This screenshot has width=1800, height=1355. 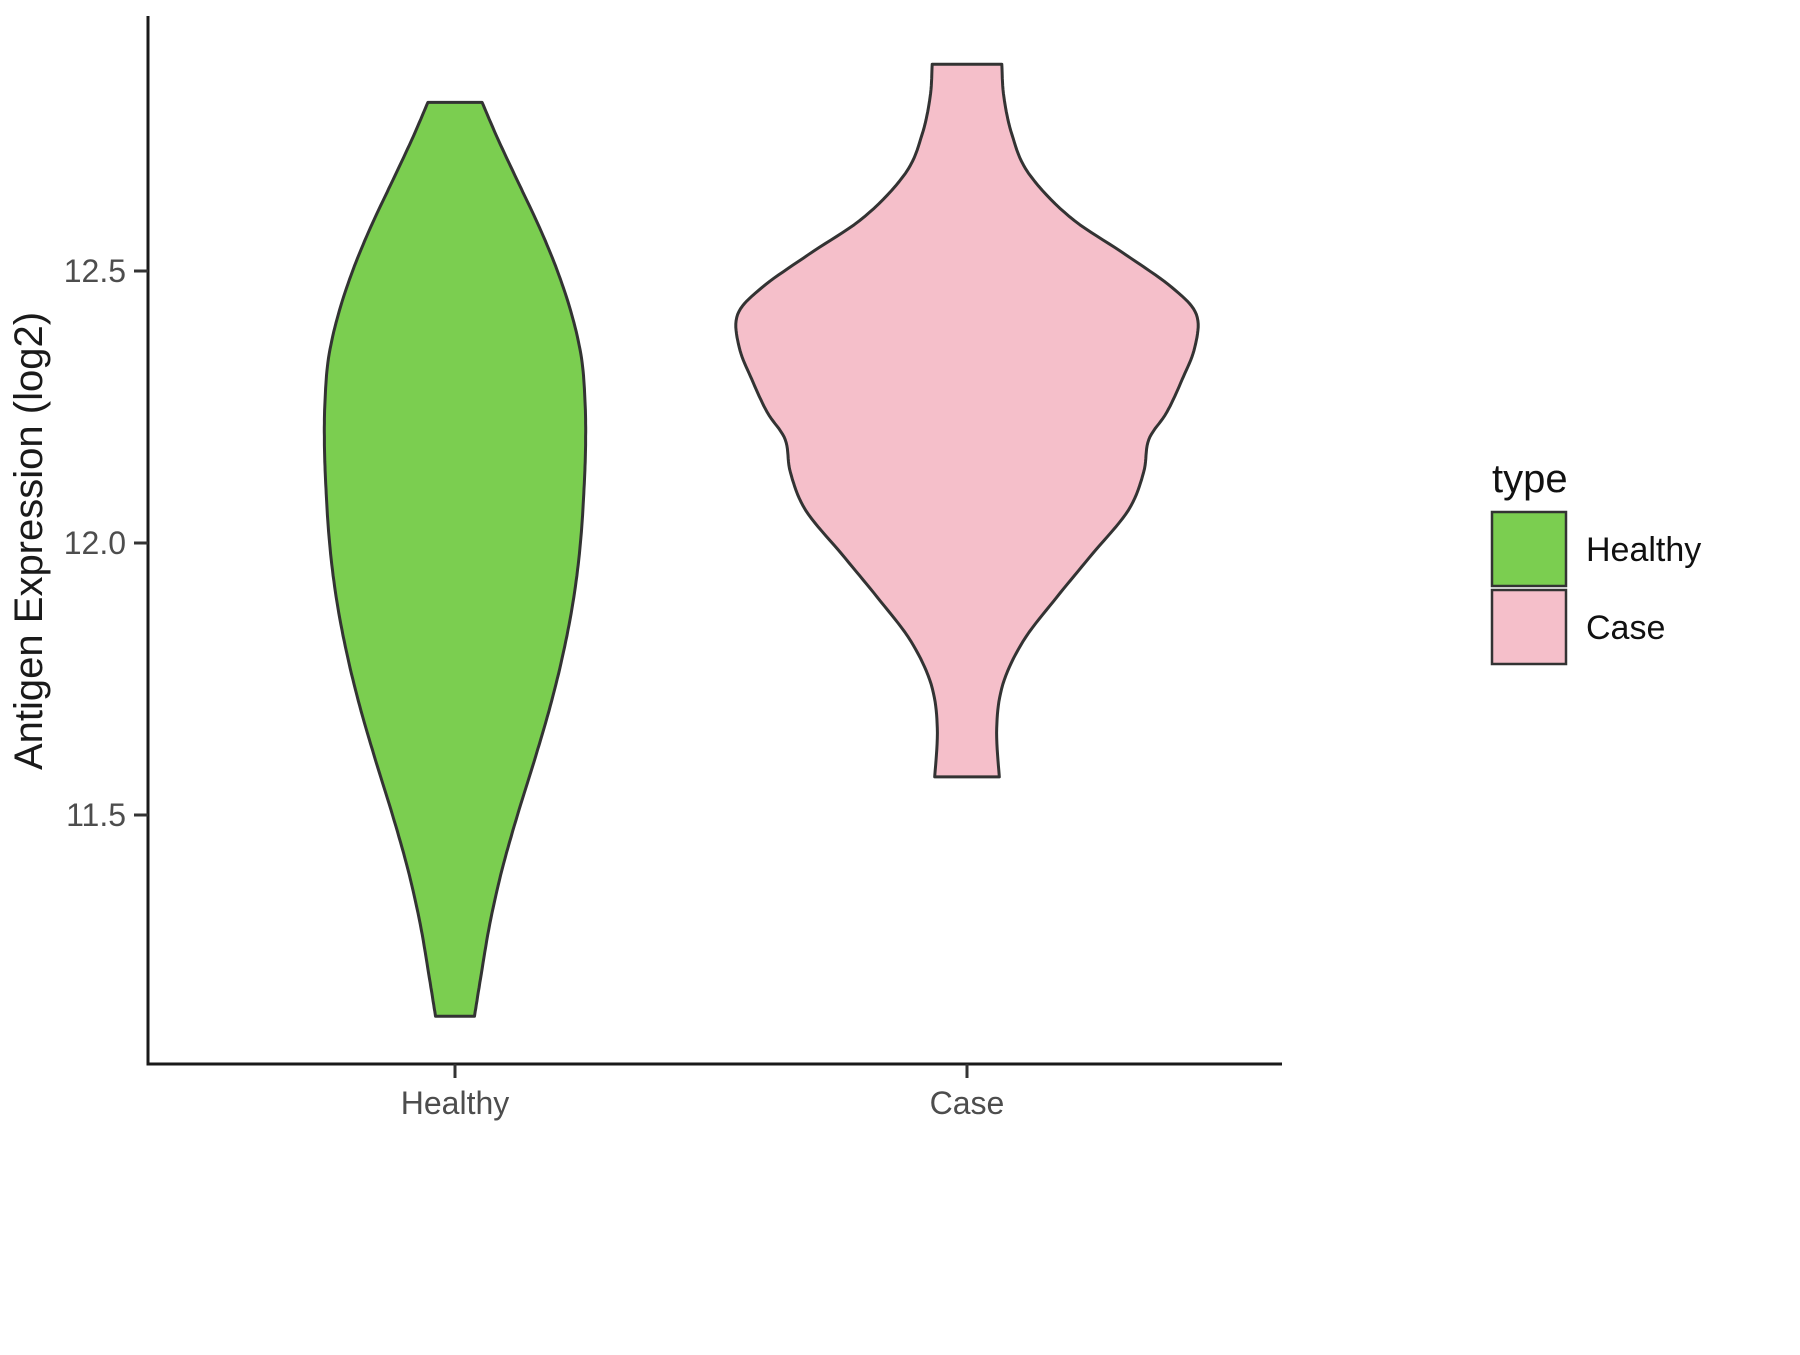 I want to click on legend-label-case: Case, so click(x=1625, y=628).